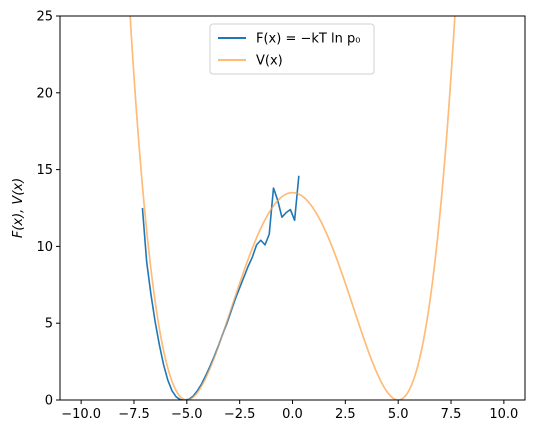 The height and width of the screenshot is (434, 535). What do you see at coordinates (49, 324) in the screenshot?
I see `y-tick-label: 5` at bounding box center [49, 324].